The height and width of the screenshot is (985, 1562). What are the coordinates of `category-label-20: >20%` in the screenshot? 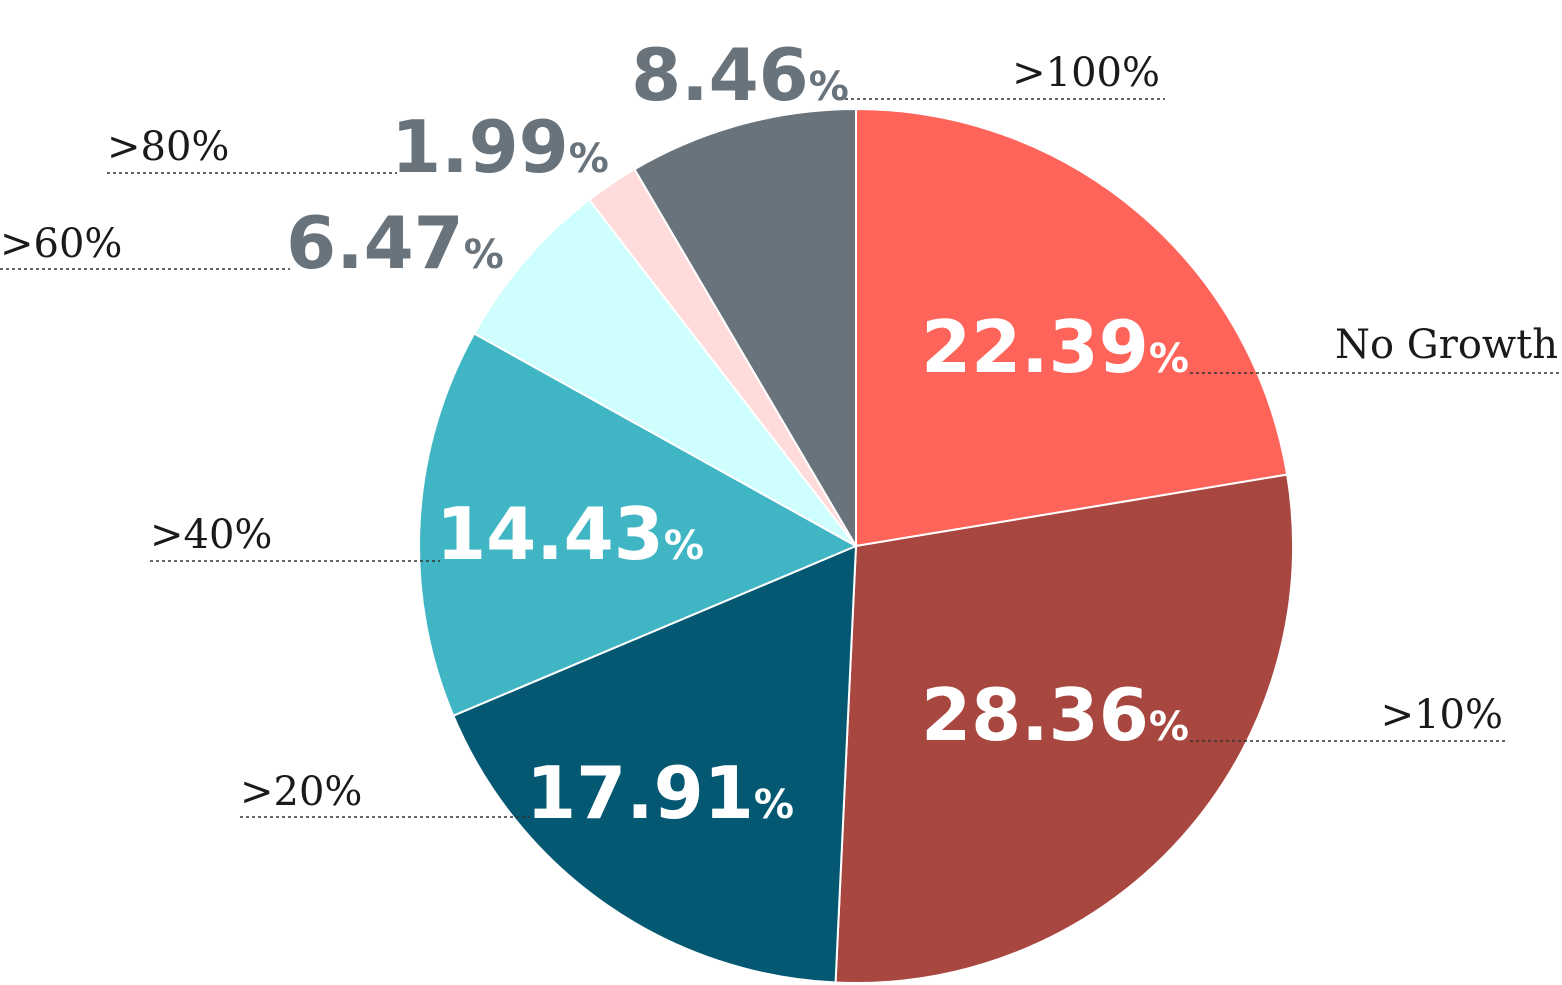 It's located at (301, 792).